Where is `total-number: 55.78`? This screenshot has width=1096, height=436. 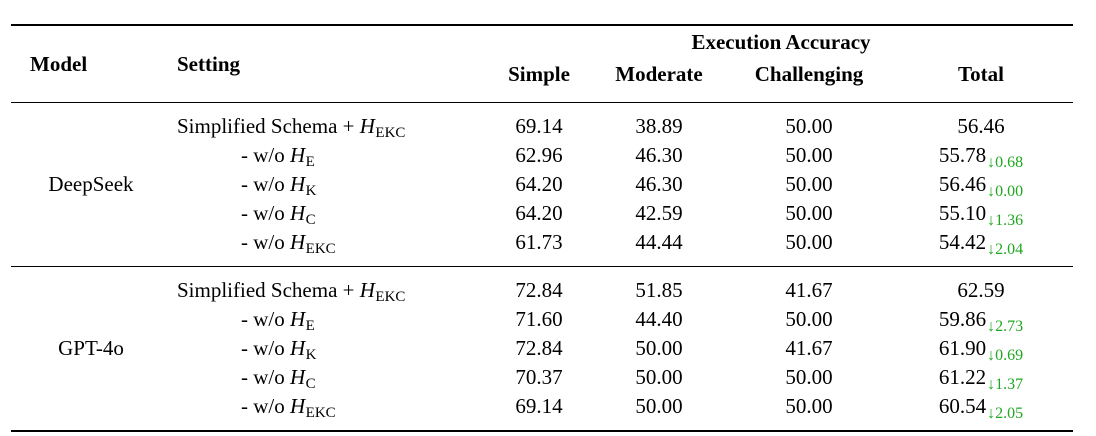 total-number: 55.78 is located at coordinates (962, 155).